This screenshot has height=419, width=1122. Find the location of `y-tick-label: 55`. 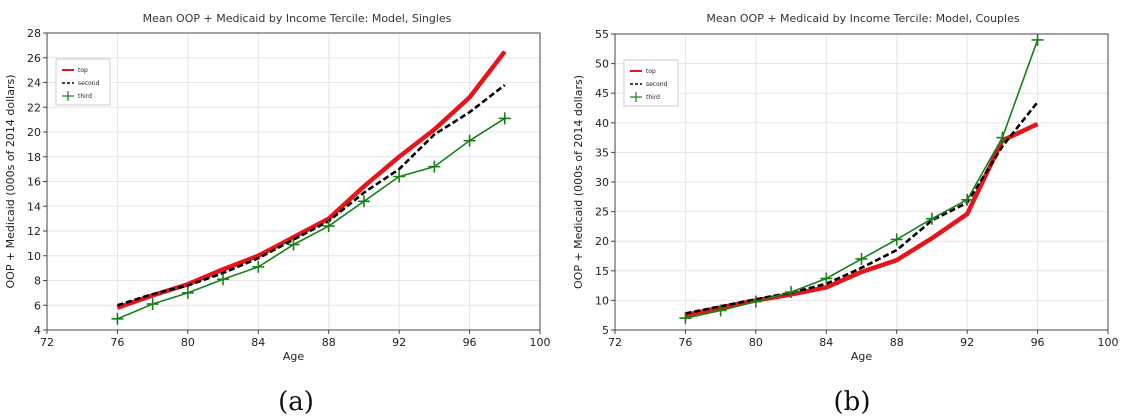

y-tick-label: 55 is located at coordinates (602, 34).